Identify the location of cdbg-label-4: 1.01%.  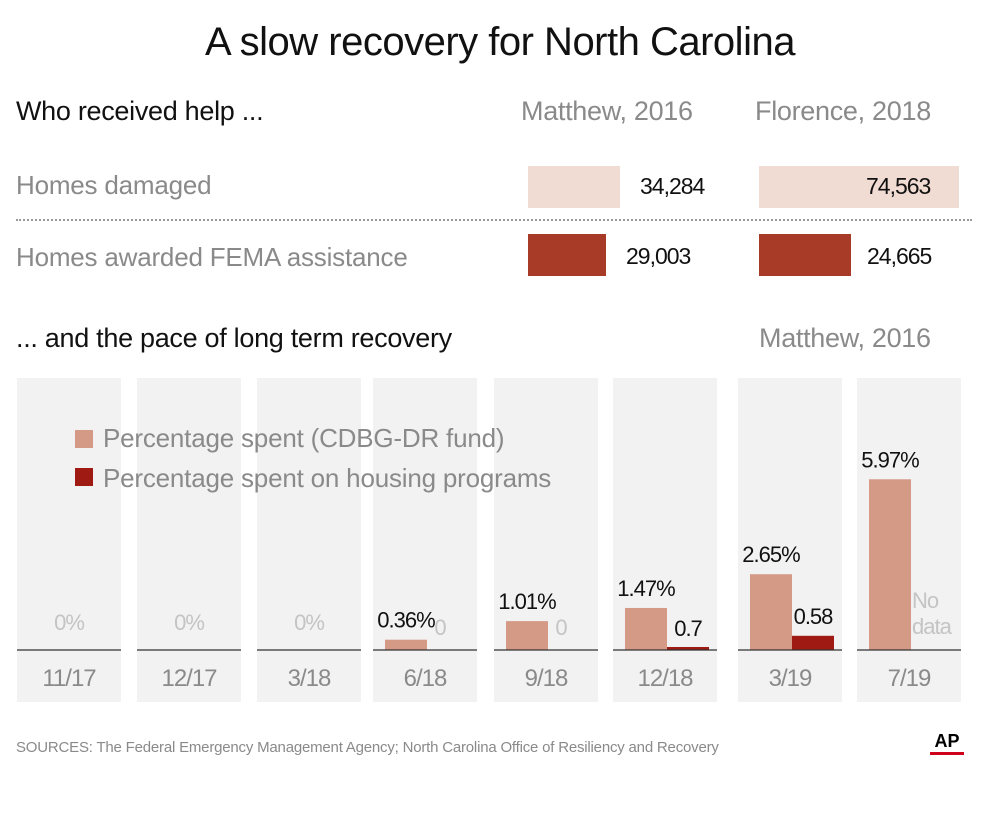
(527, 601).